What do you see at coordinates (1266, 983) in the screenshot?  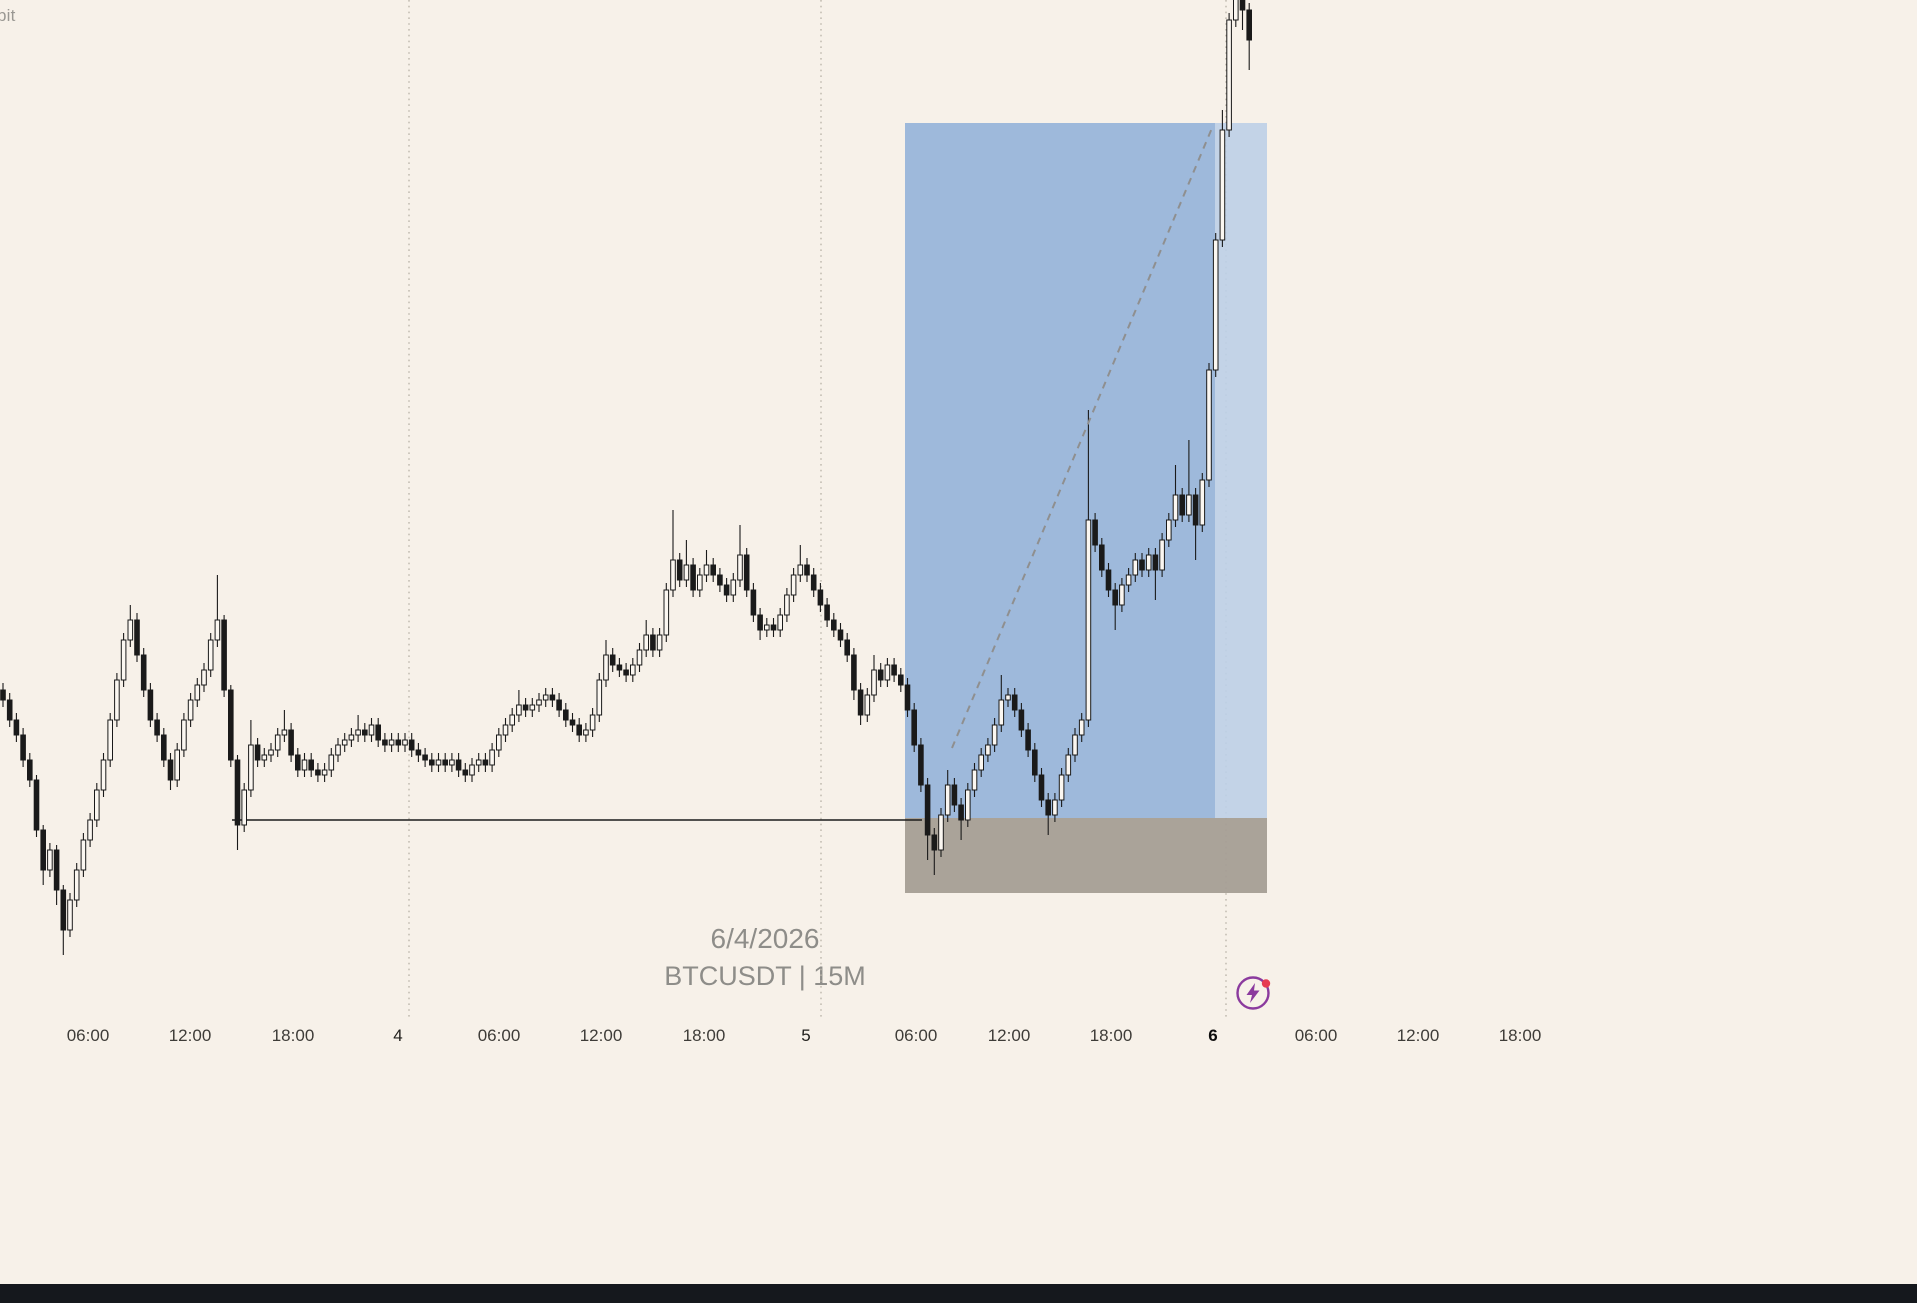 I see `logo-dot` at bounding box center [1266, 983].